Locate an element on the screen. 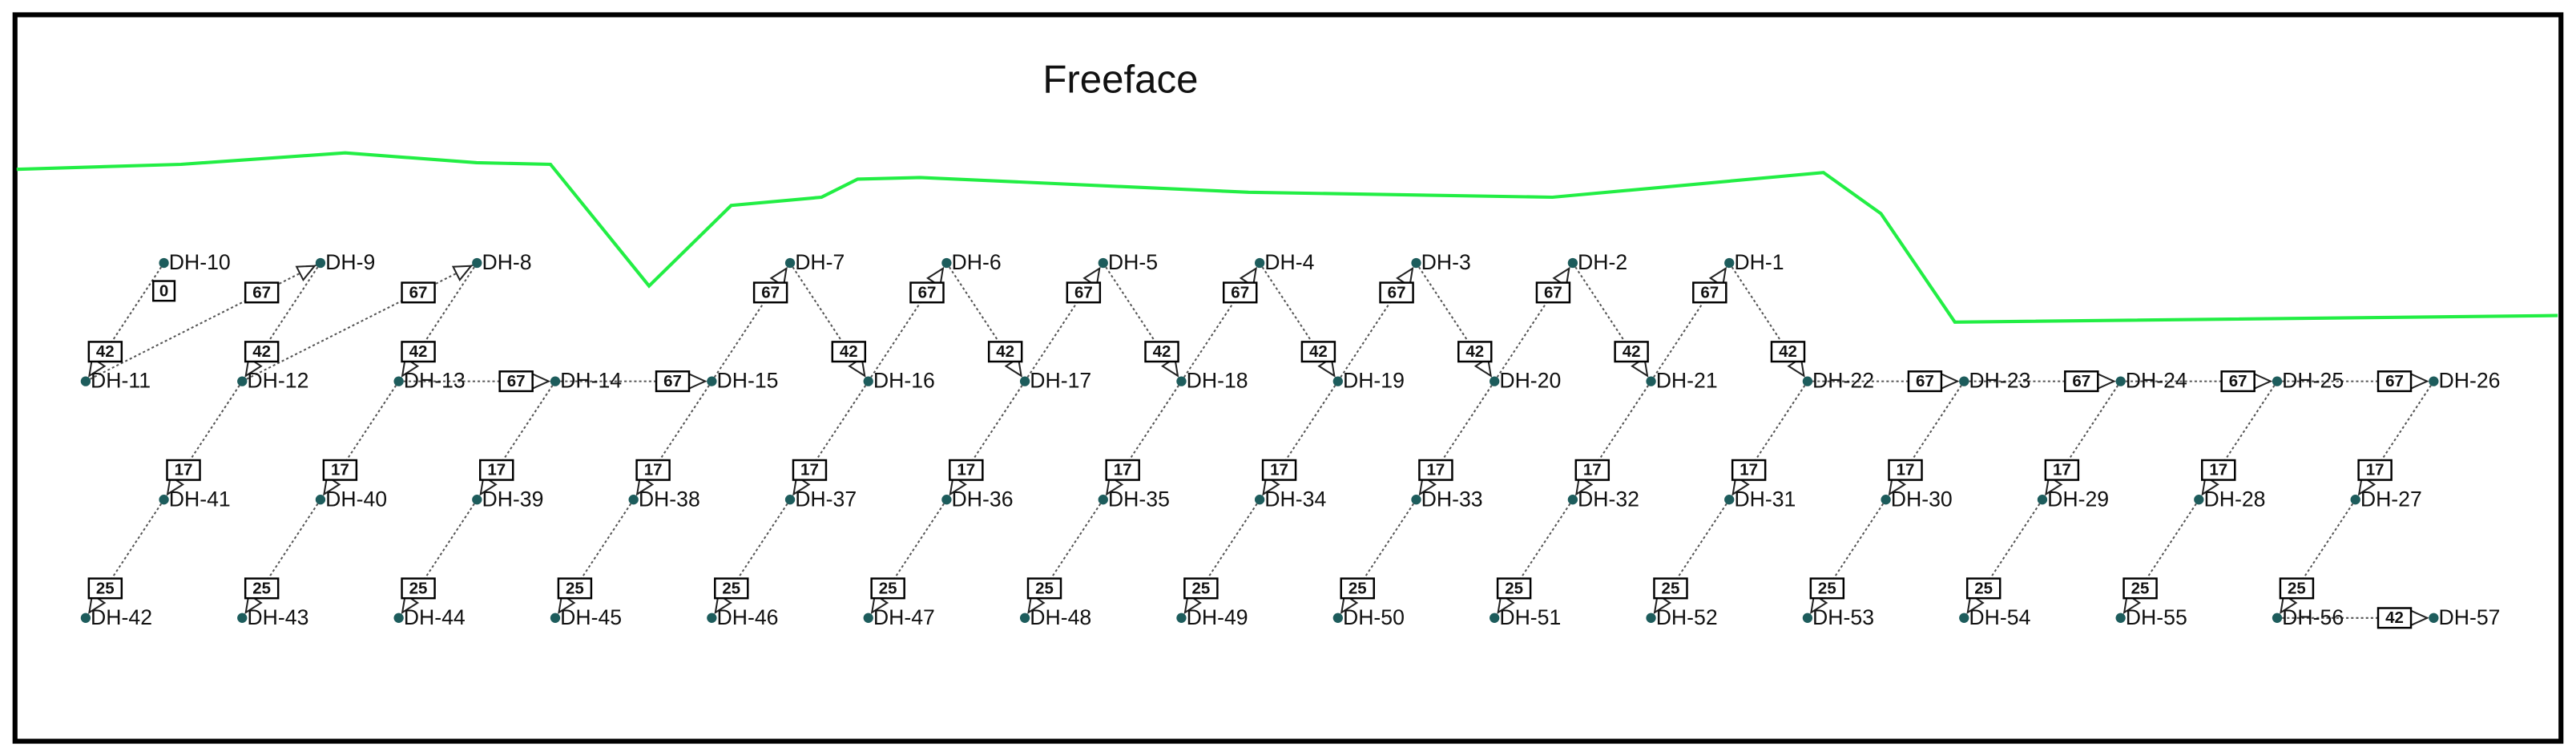 This screenshot has width=2576, height=756. hole-label: DH-13 is located at coordinates (435, 381).